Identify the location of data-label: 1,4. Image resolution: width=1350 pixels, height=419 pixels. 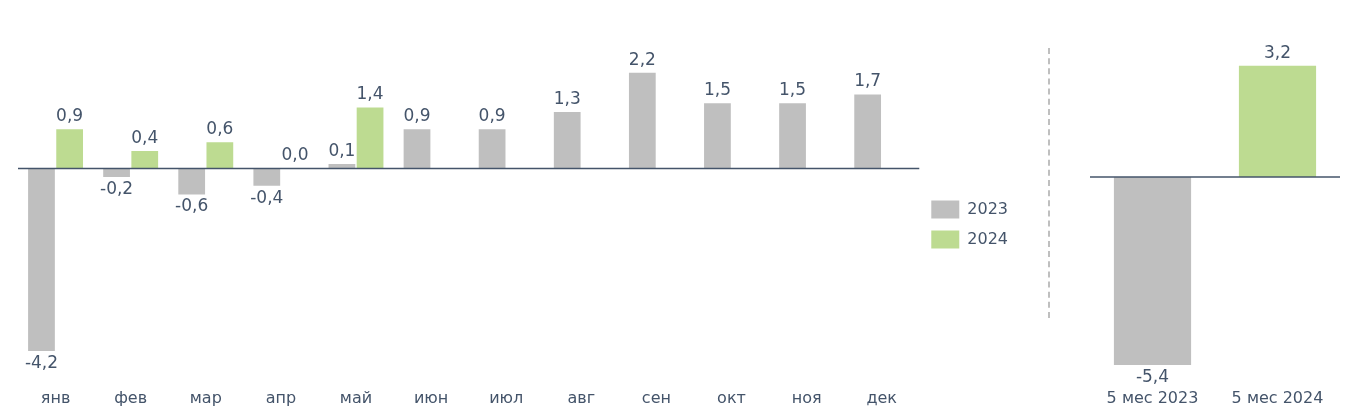
(370, 93).